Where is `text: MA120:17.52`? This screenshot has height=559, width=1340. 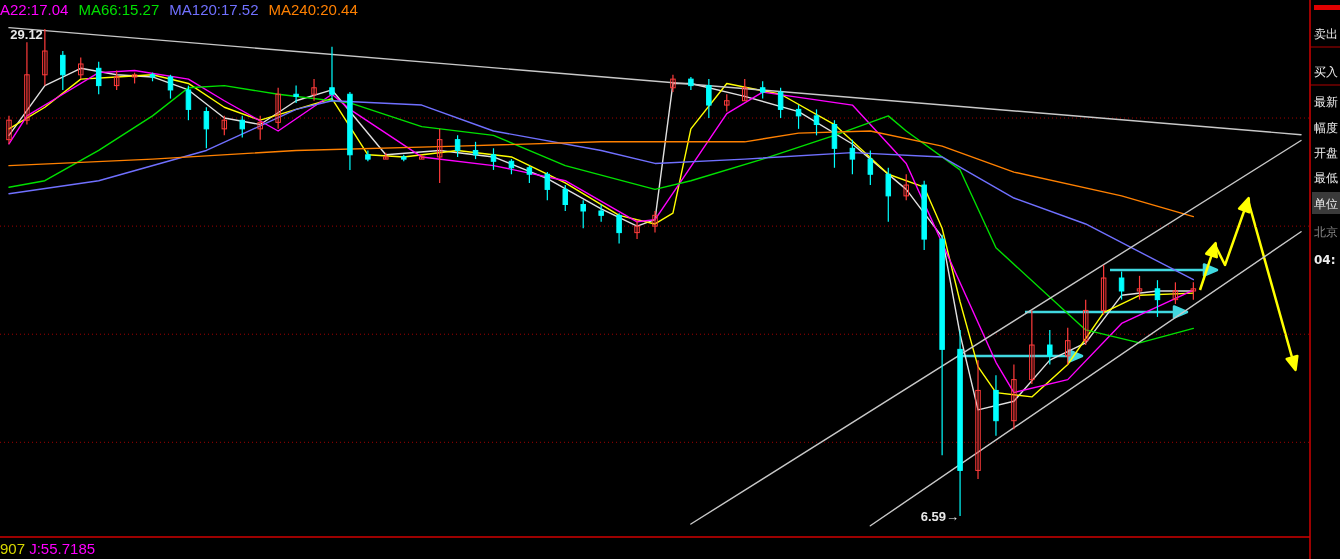
text: MA120:17.52 is located at coordinates (214, 9).